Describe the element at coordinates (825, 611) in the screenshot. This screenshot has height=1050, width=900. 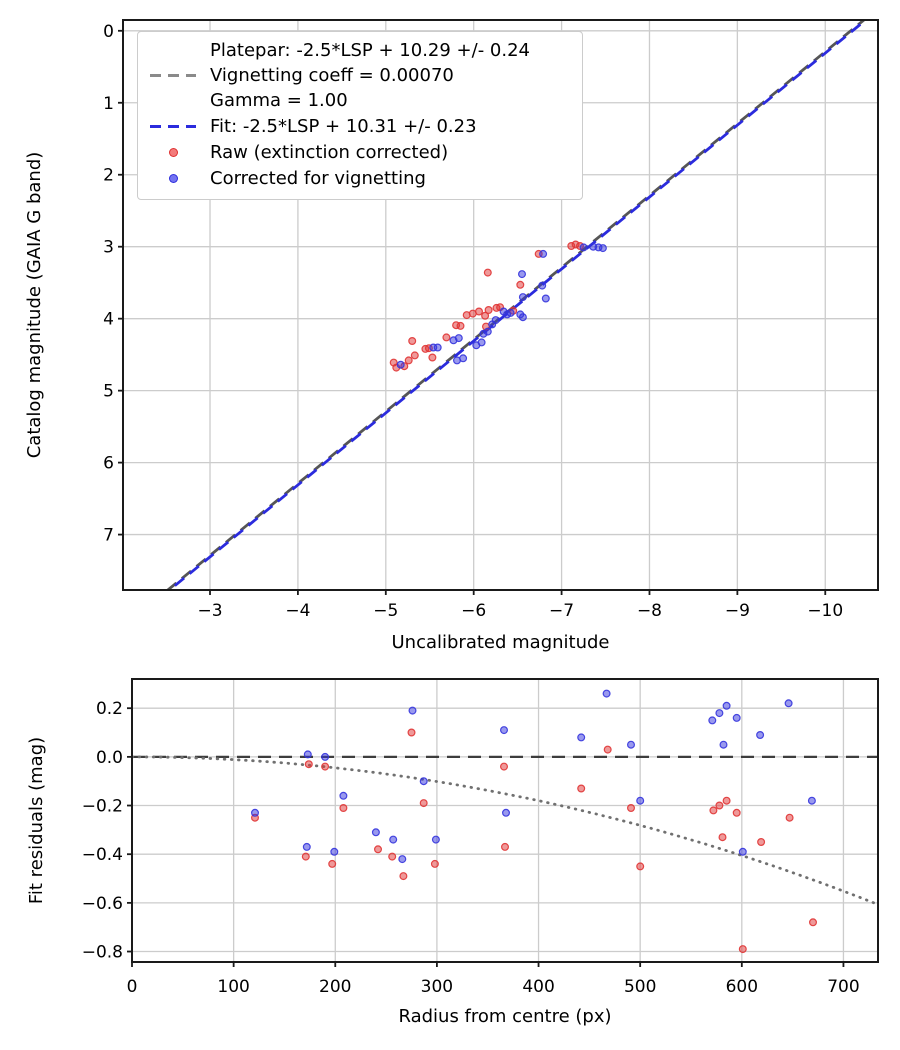
I see `x-tick-label: −10` at that location.